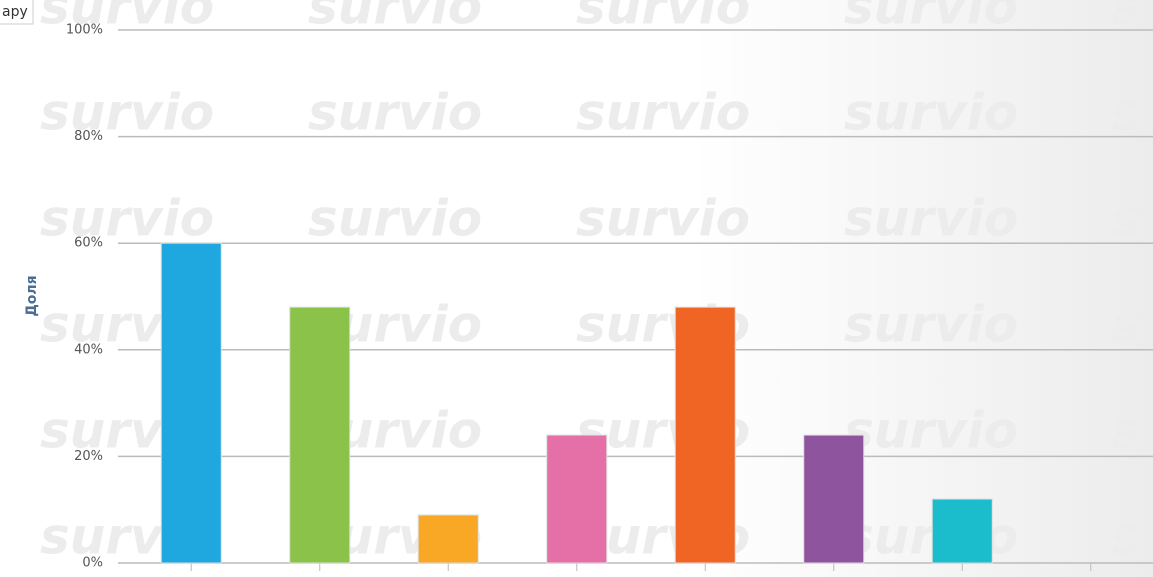  I want to click on legend-box, so click(17, 12).